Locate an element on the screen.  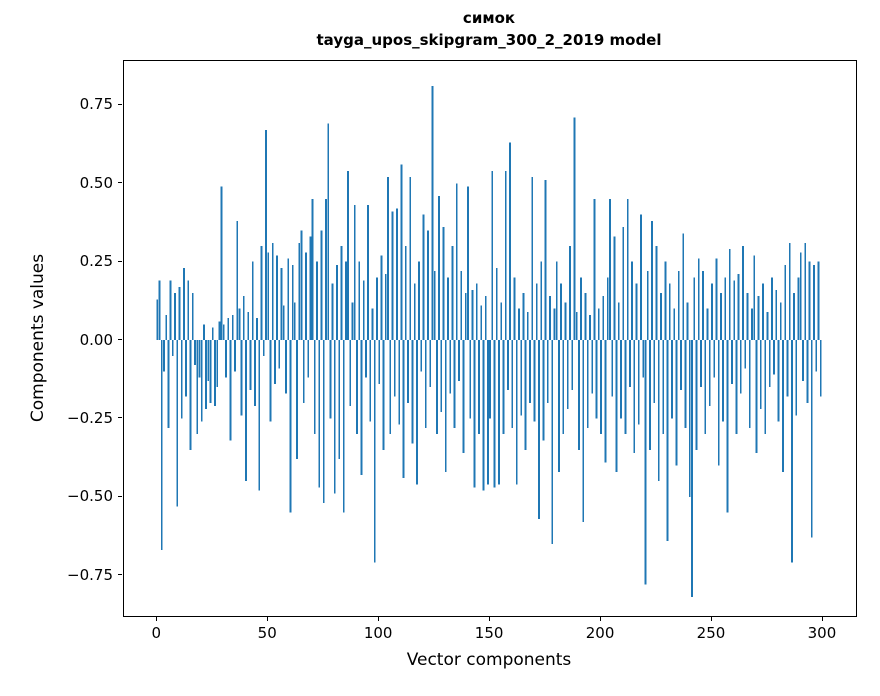
x-tick-label: 100 is located at coordinates (378, 633).